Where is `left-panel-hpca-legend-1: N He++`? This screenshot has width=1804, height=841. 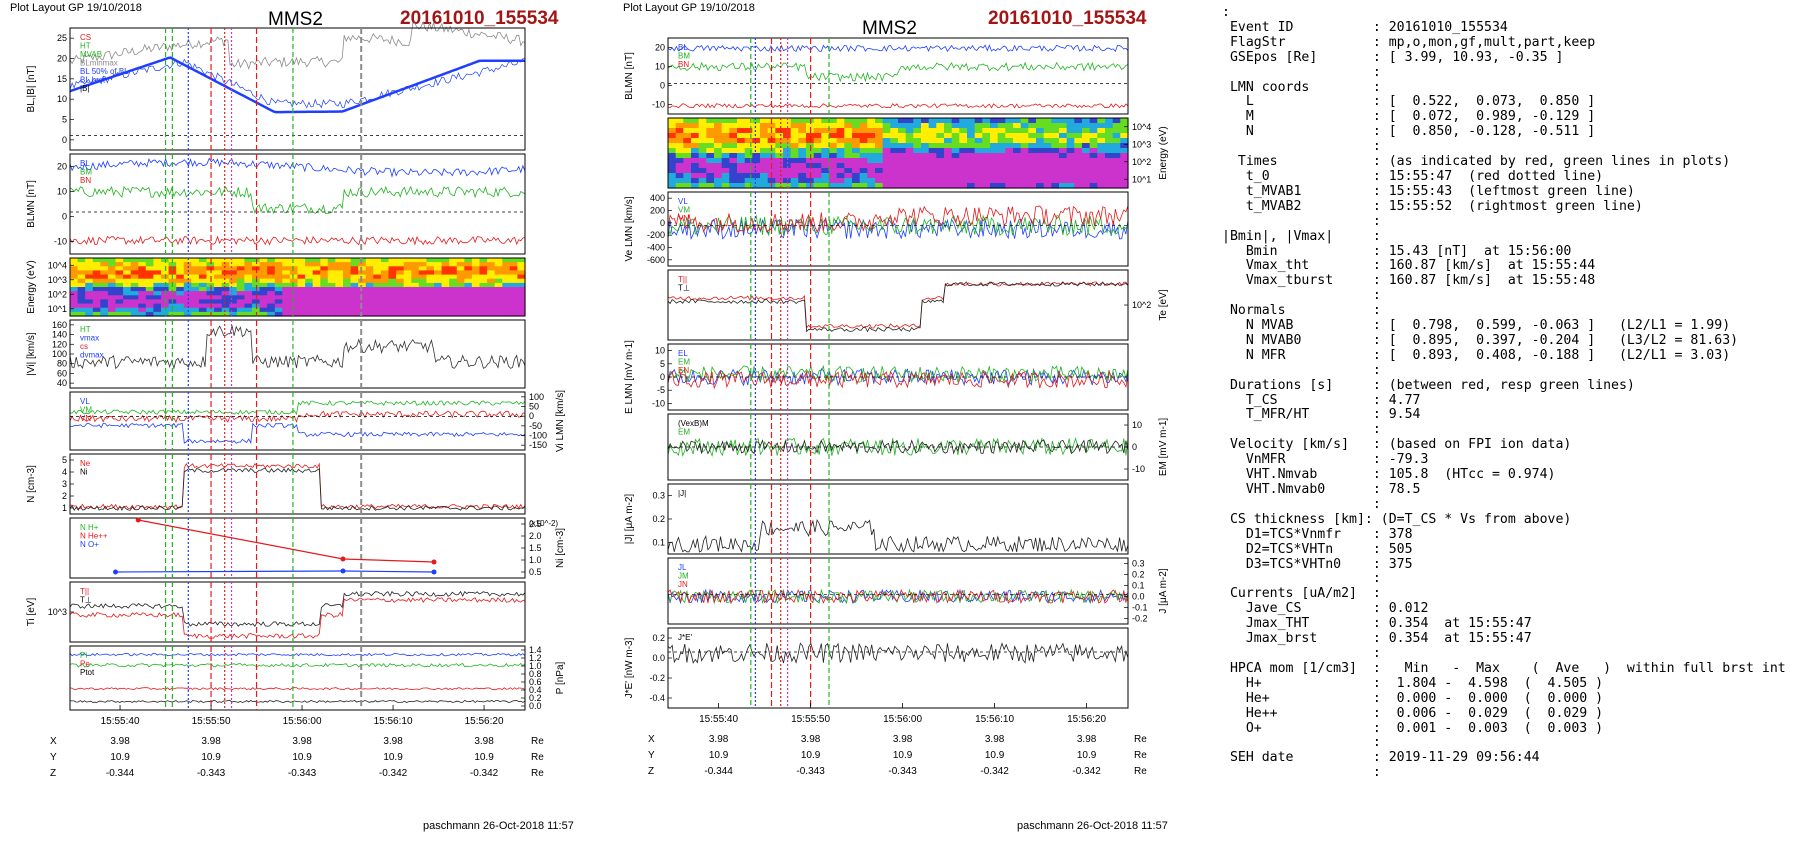
left-panel-hpca-legend-1: N He++ is located at coordinates (94, 536).